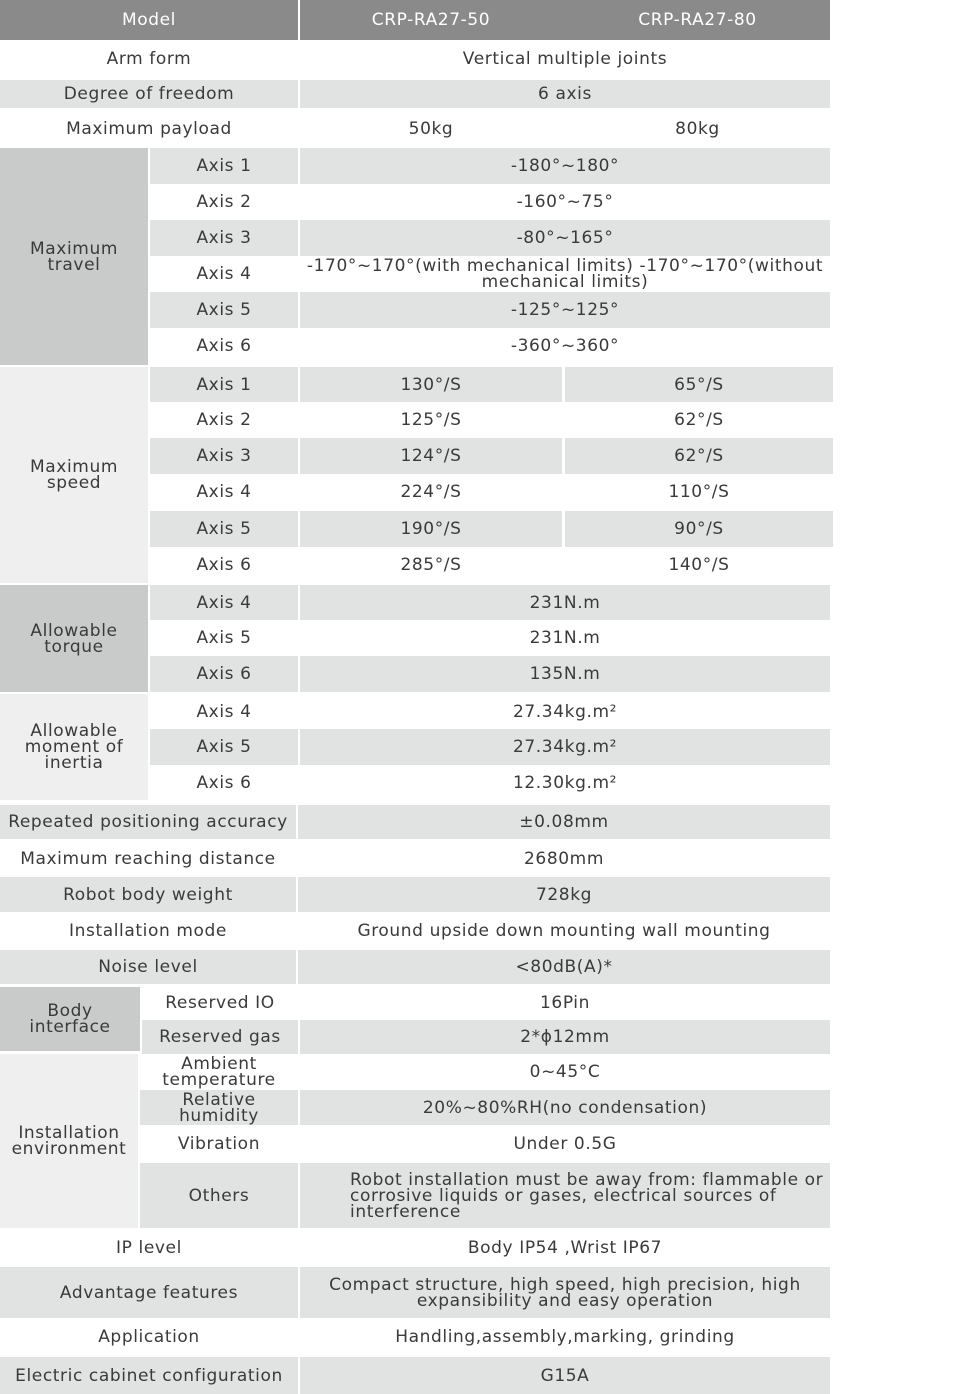 The width and height of the screenshot is (962, 1394). Describe the element at coordinates (149, 1292) in the screenshot. I see `advantage-label: Advantage features` at that location.